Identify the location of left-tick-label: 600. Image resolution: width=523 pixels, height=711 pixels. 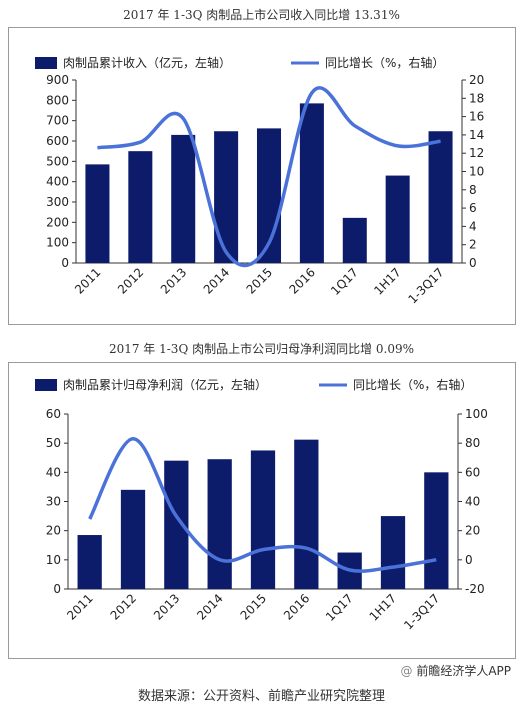
(57, 141).